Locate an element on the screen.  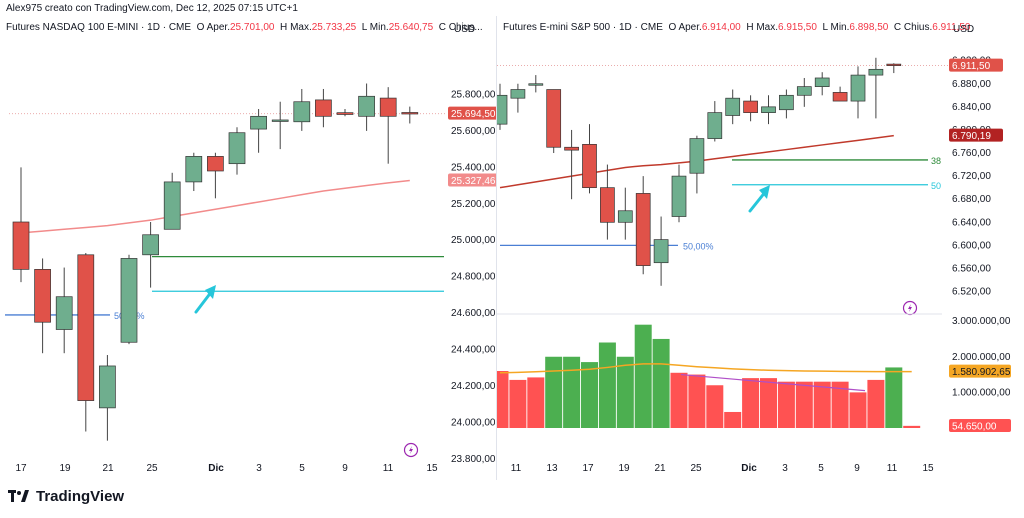
sp500-x-tick: 11 is located at coordinates (892, 468).